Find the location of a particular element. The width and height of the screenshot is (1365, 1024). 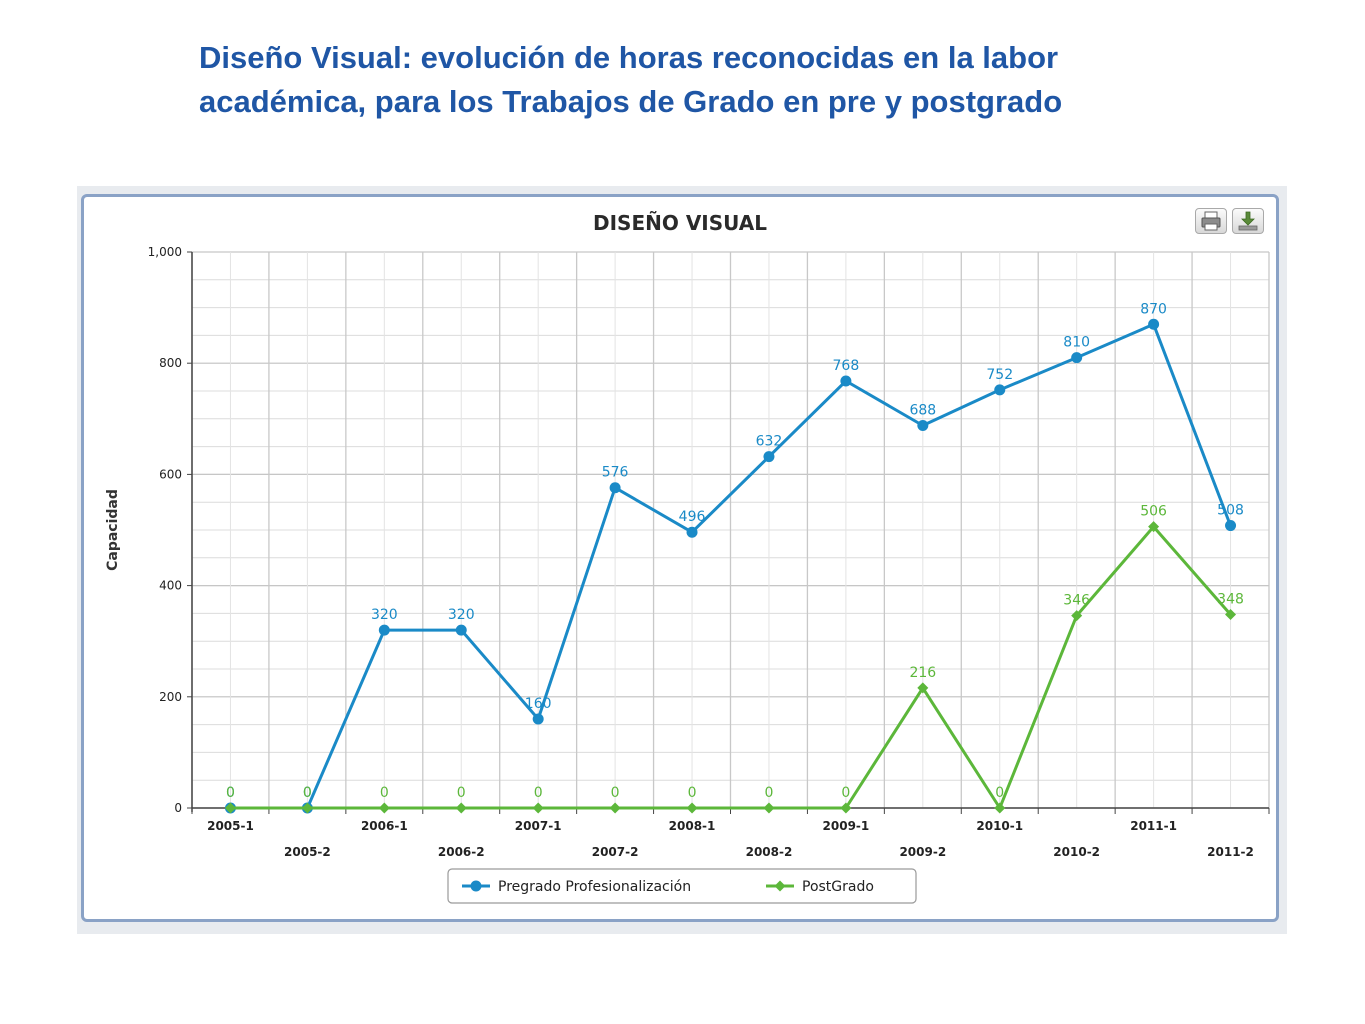

x-tick-label: 2005-2 is located at coordinates (307, 852).